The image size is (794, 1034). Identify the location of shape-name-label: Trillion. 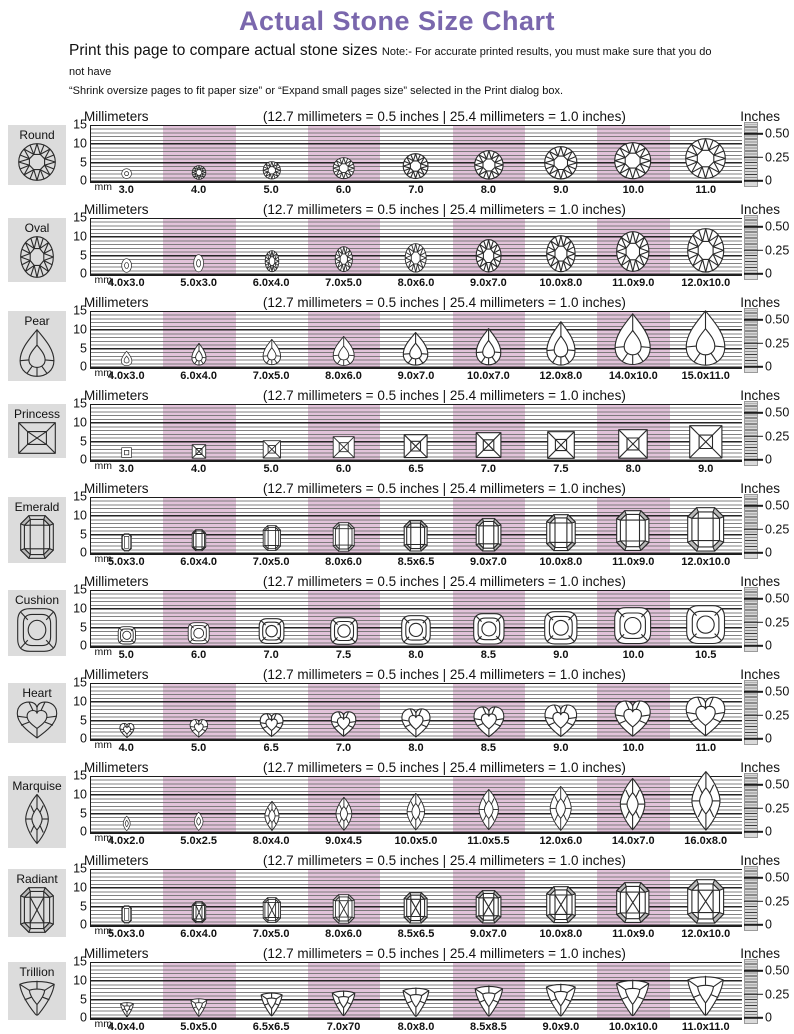
(37, 972).